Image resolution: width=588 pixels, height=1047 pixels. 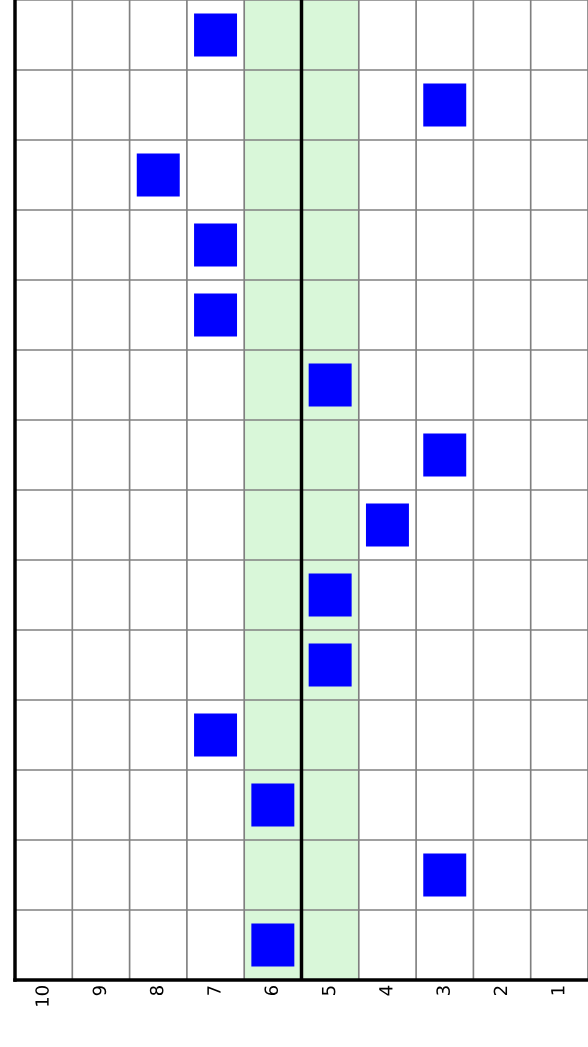 I want to click on x-tick-label: 6, so click(x=271, y=991).